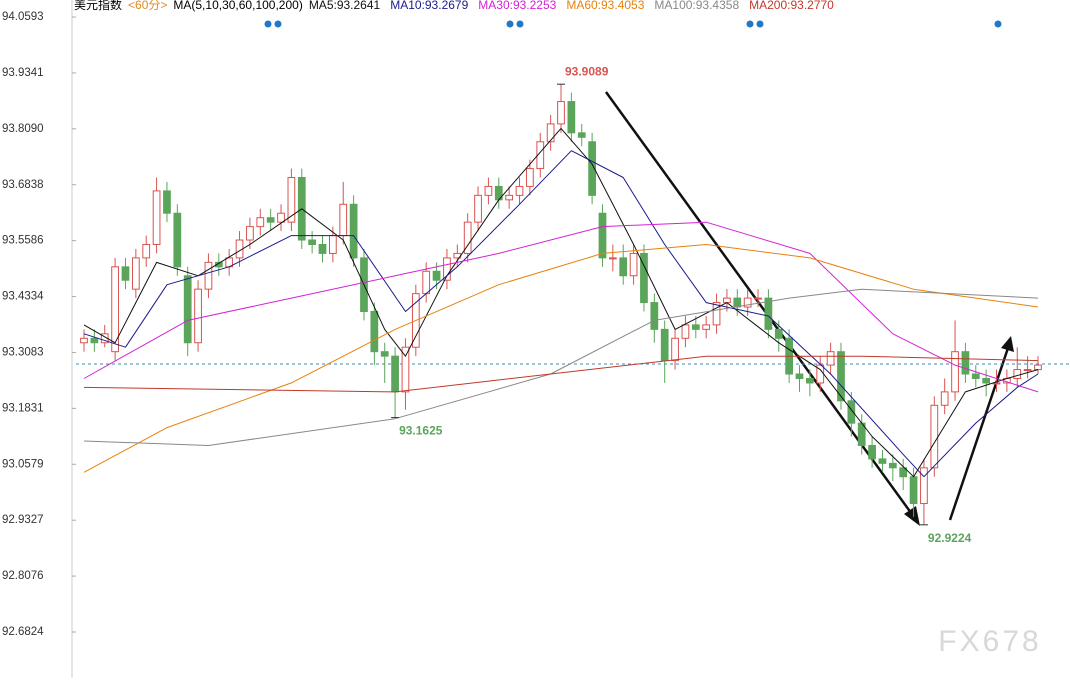 This screenshot has height=683, width=1070. Describe the element at coordinates (345, 6) in the screenshot. I see `legend-entry: MA5:93.2641` at that location.